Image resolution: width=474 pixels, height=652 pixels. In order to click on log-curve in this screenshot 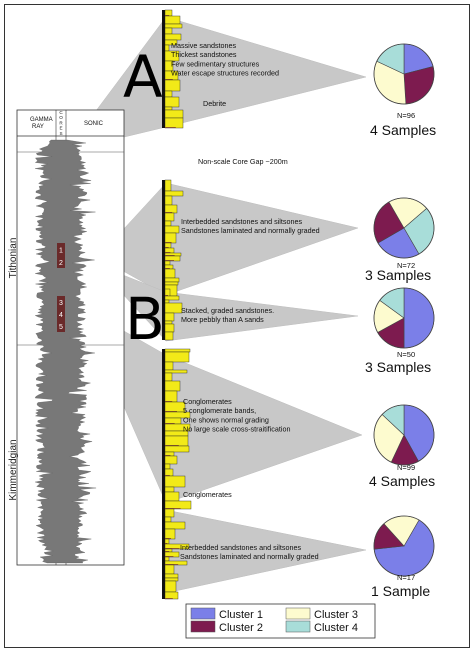, I will do `click(65, 351)`.